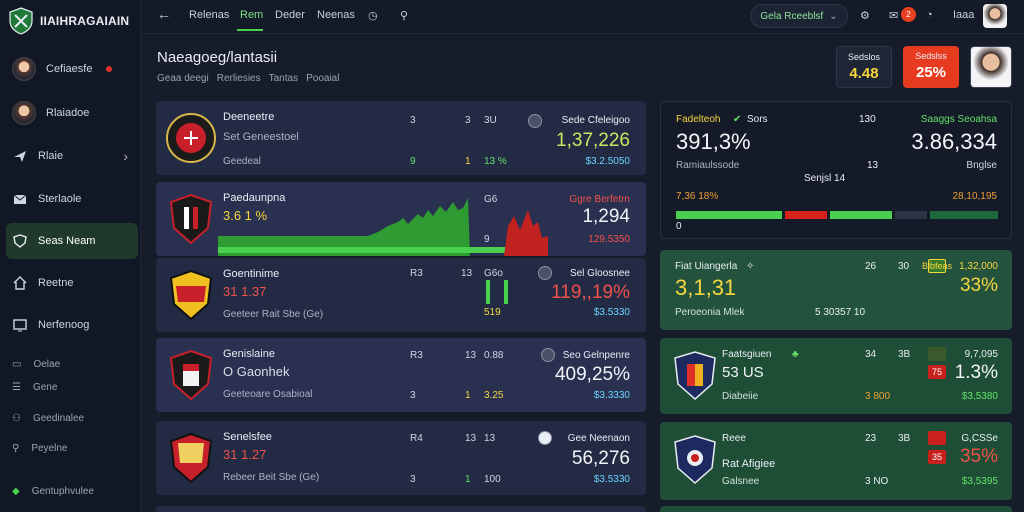  I want to click on grid-icon: ▭, so click(17, 364).